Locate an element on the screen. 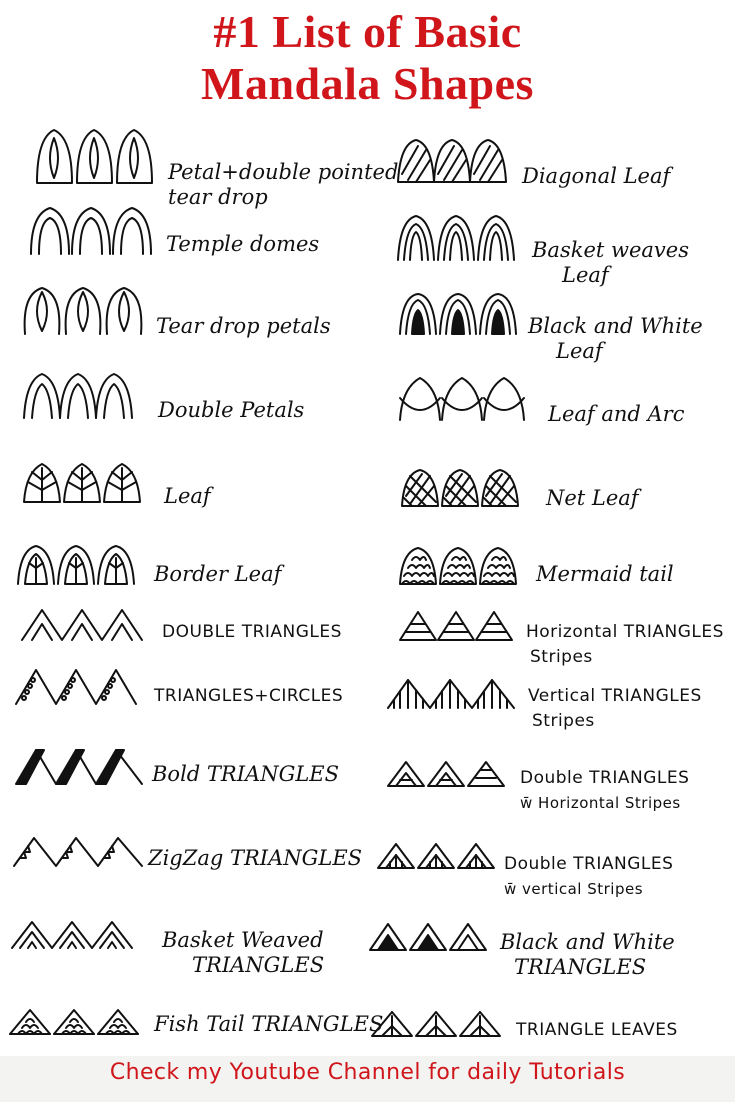 Image resolution: width=735 pixels, height=1102 pixels. double-triangles-icon is located at coordinates (82, 625).